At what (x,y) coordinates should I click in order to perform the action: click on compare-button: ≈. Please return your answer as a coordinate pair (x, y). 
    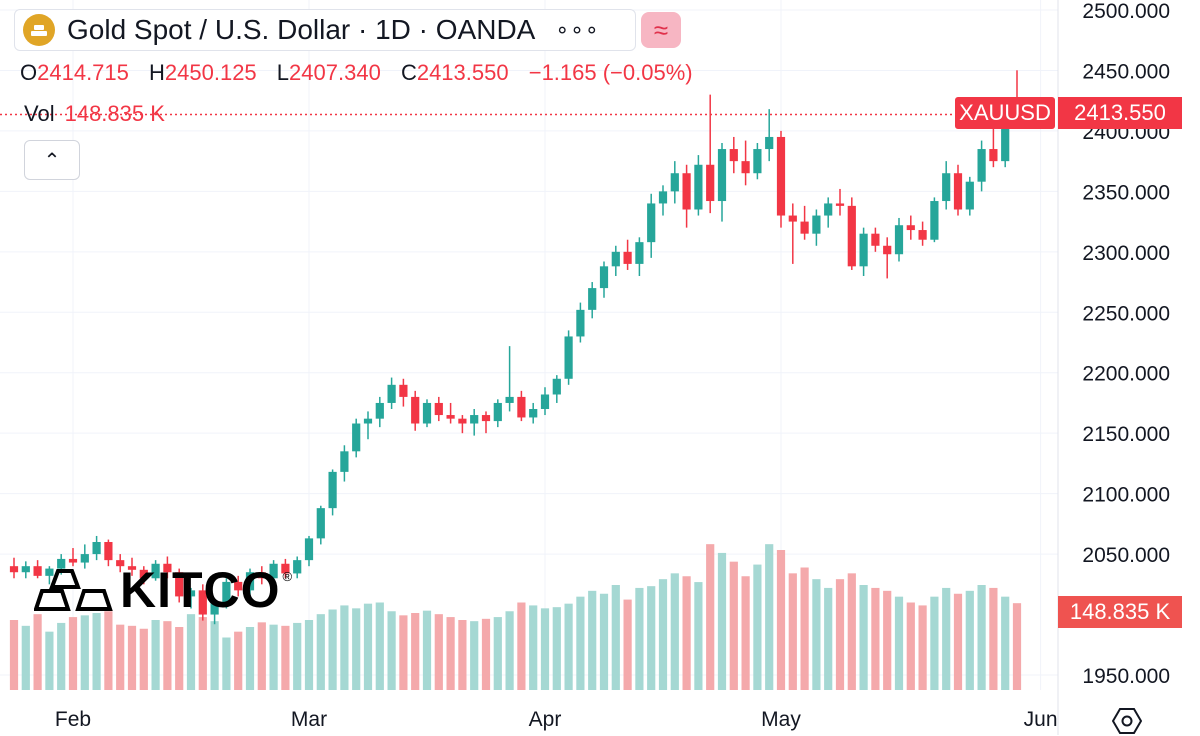
    Looking at the image, I should click on (661, 30).